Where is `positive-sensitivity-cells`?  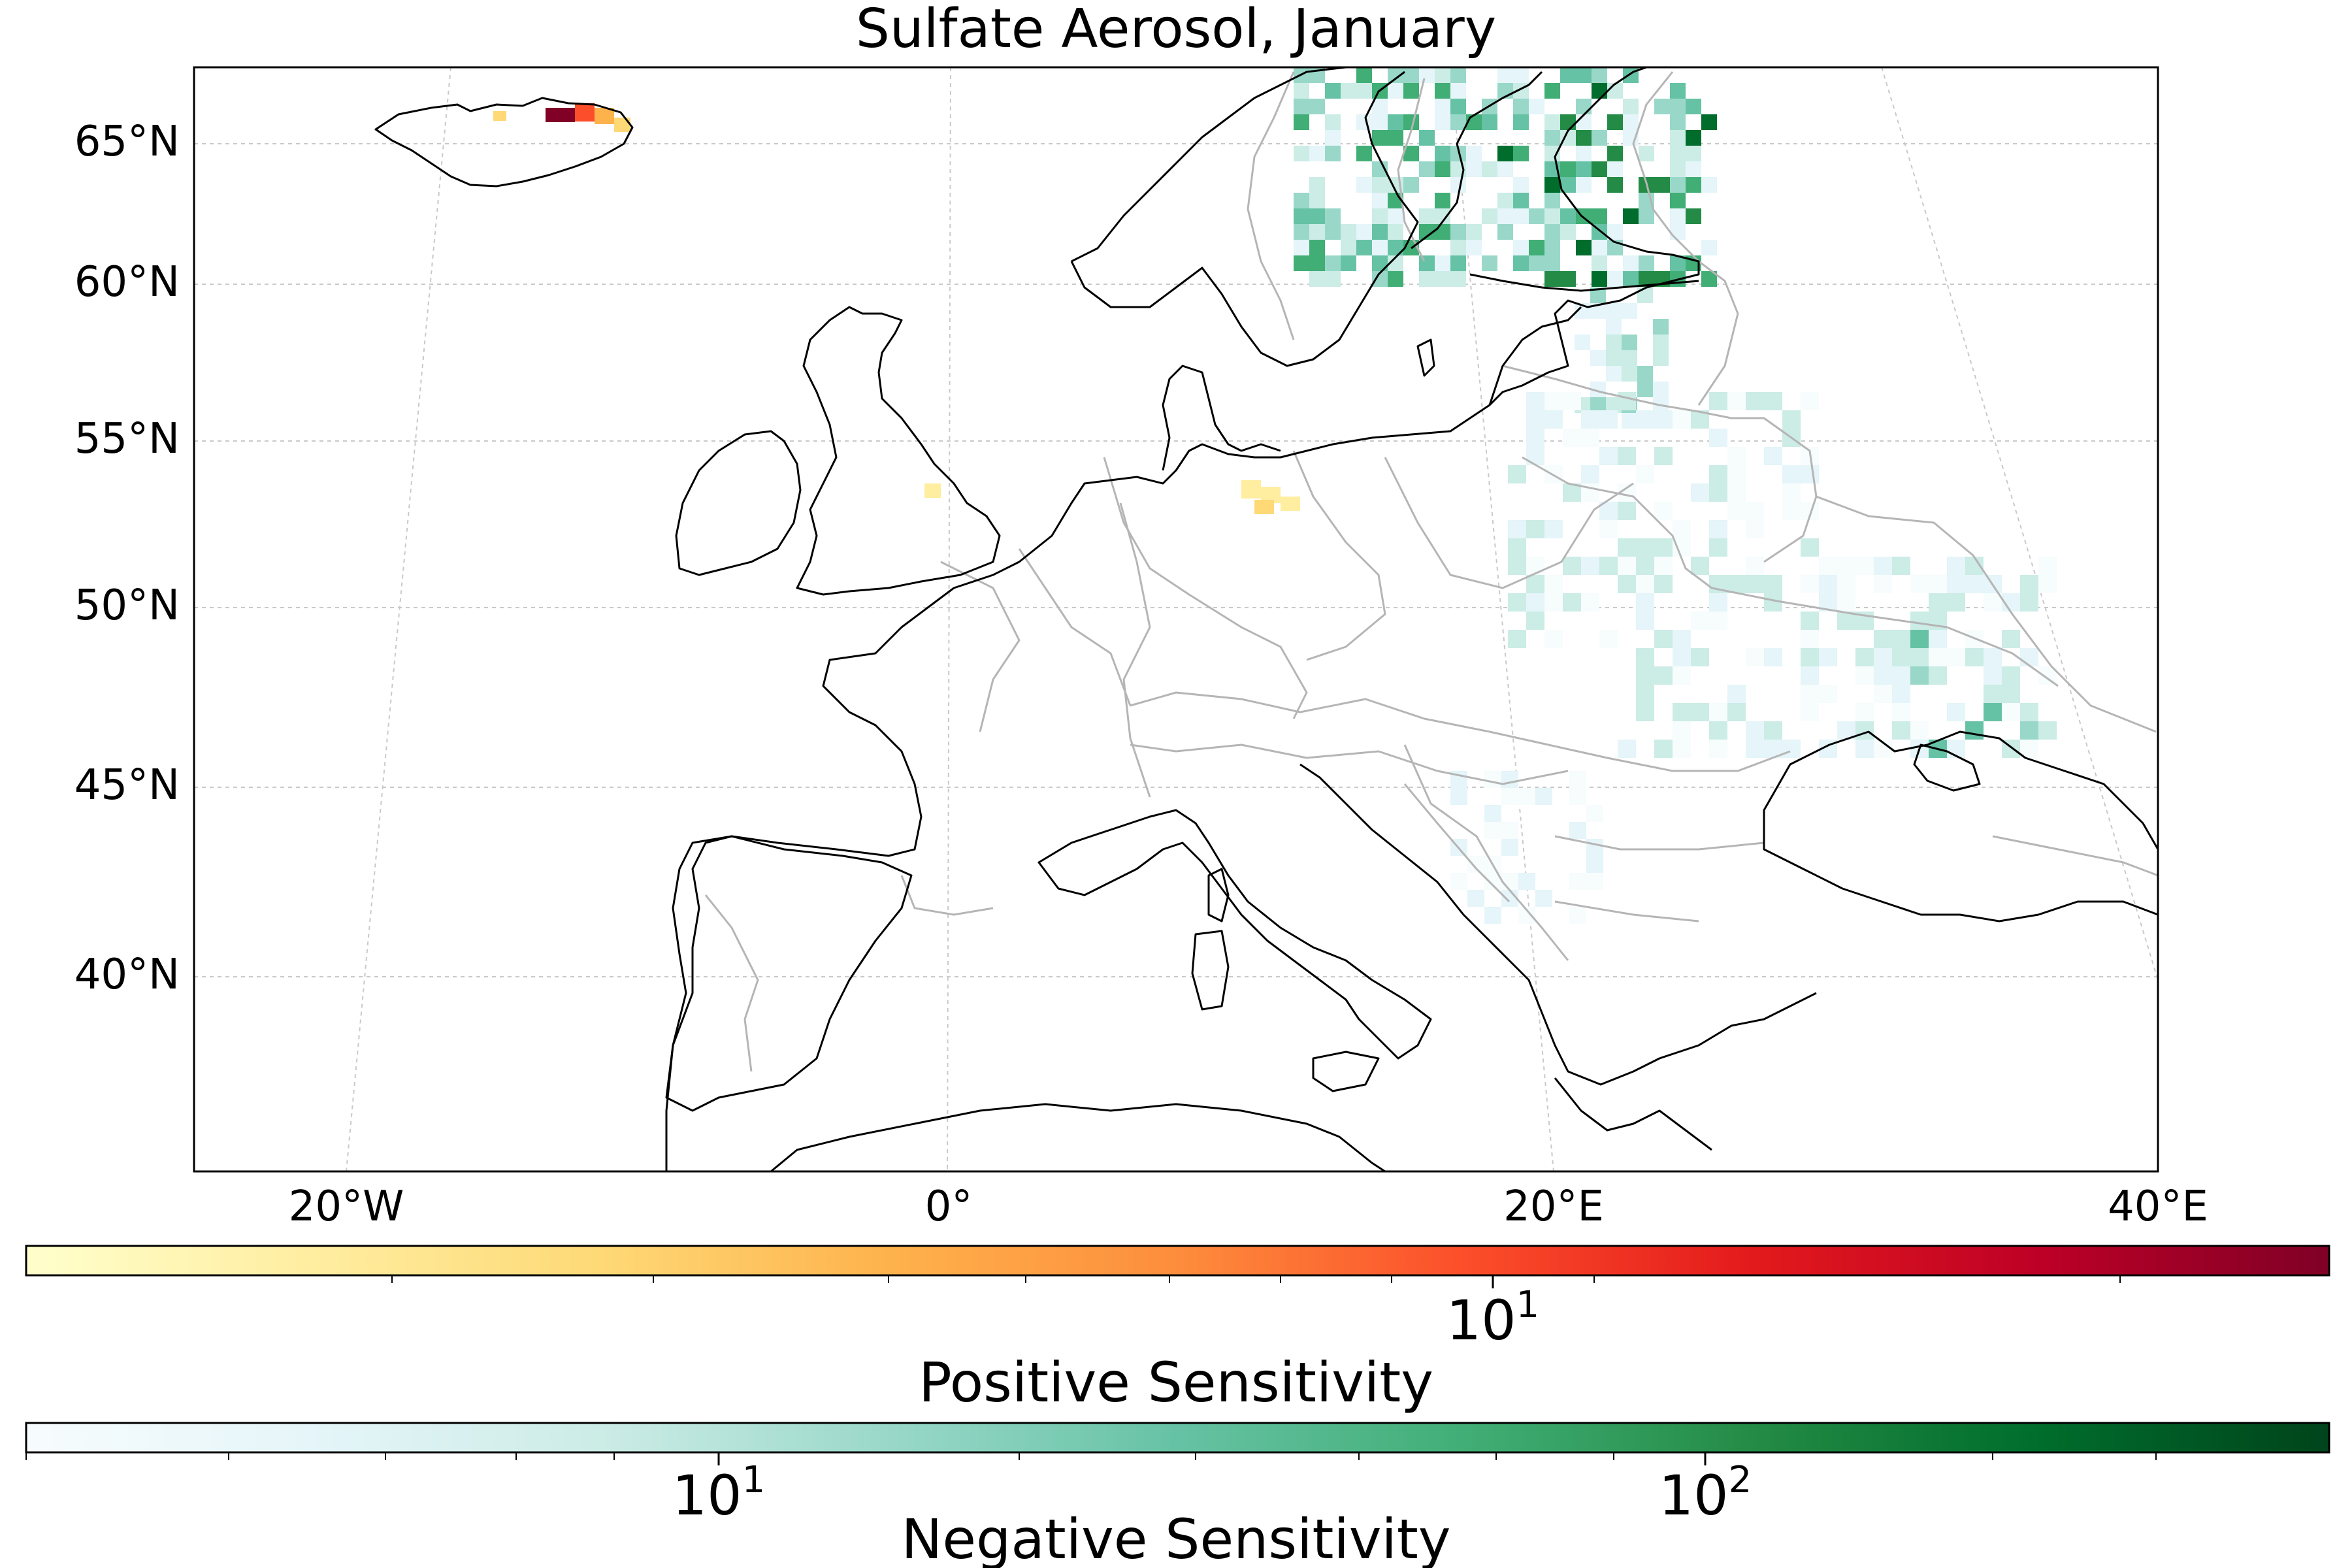
positive-sensitivity-cells is located at coordinates (896, 308).